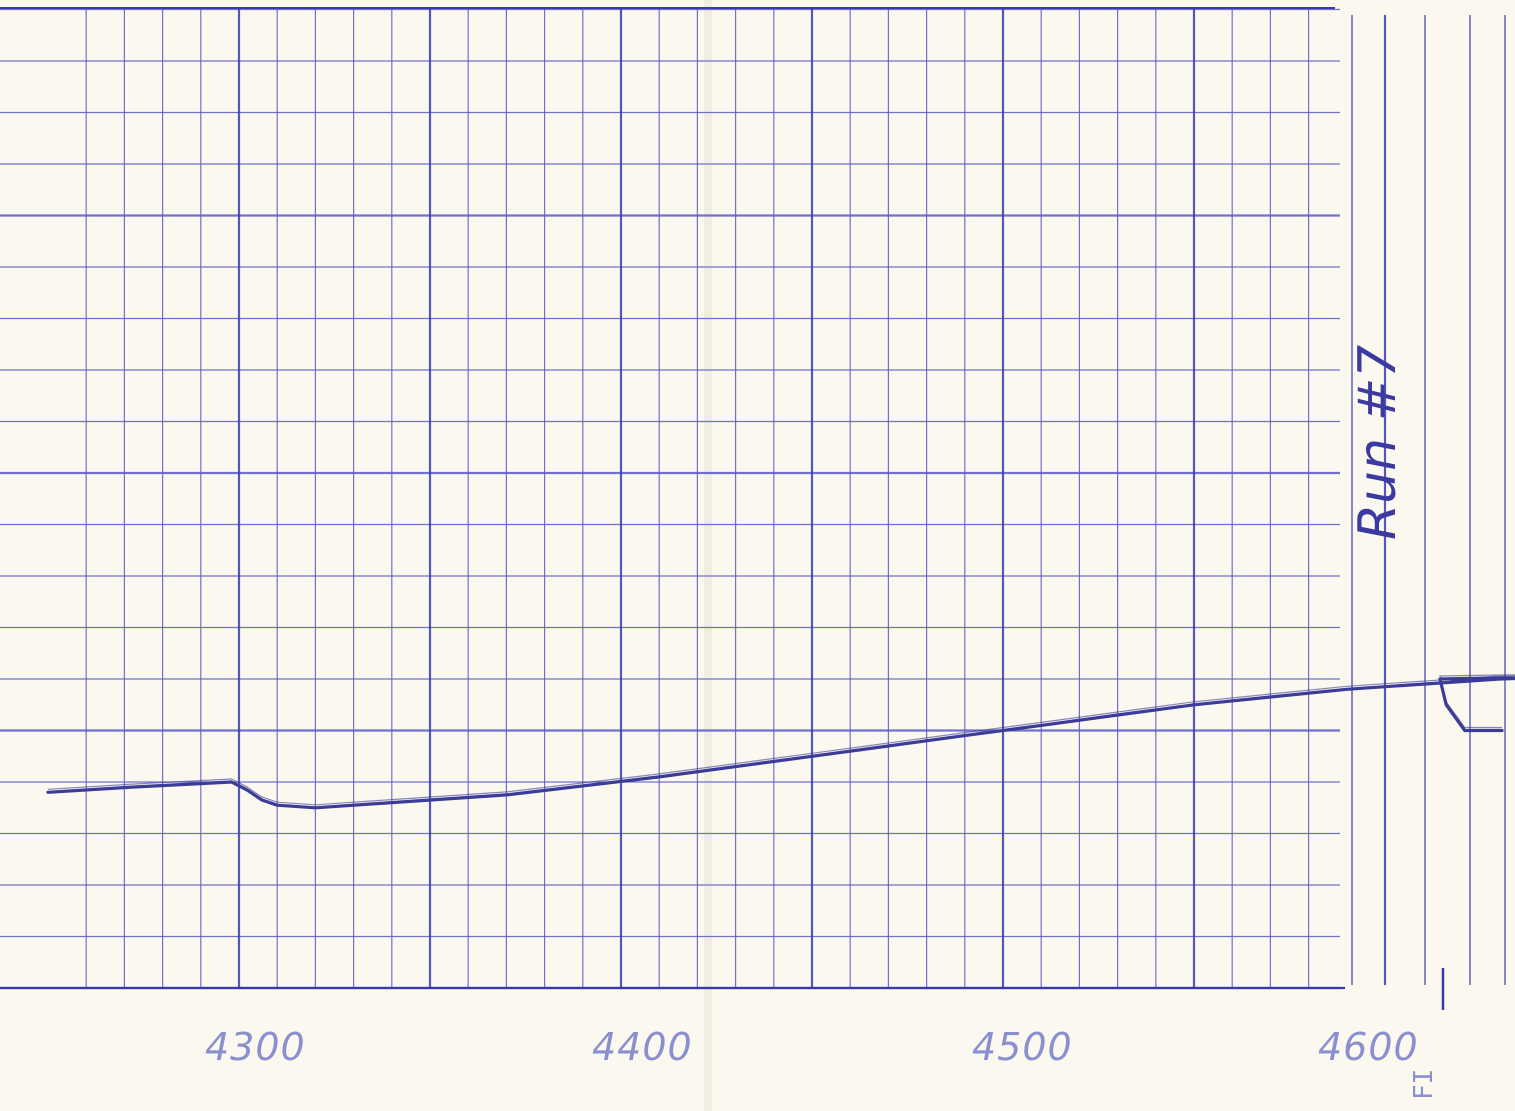 Image resolution: width=1515 pixels, height=1111 pixels. Describe the element at coordinates (642, 1047) in the screenshot. I see `x-tick-label-4400: 4400` at that location.